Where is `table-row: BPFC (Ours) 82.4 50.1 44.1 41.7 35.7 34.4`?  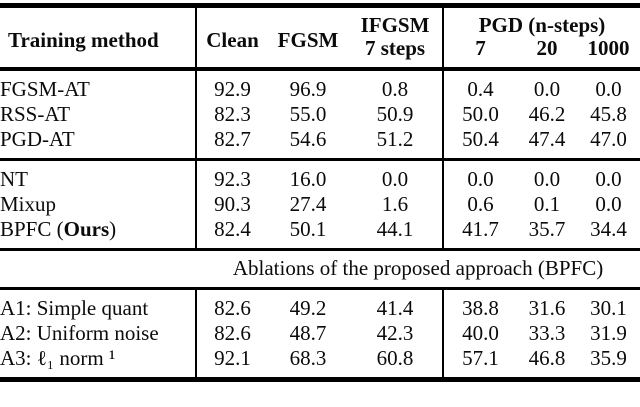
table-row: BPFC (Ours) 82.4 50.1 44.1 41.7 35.7 34.4 is located at coordinates (320, 233).